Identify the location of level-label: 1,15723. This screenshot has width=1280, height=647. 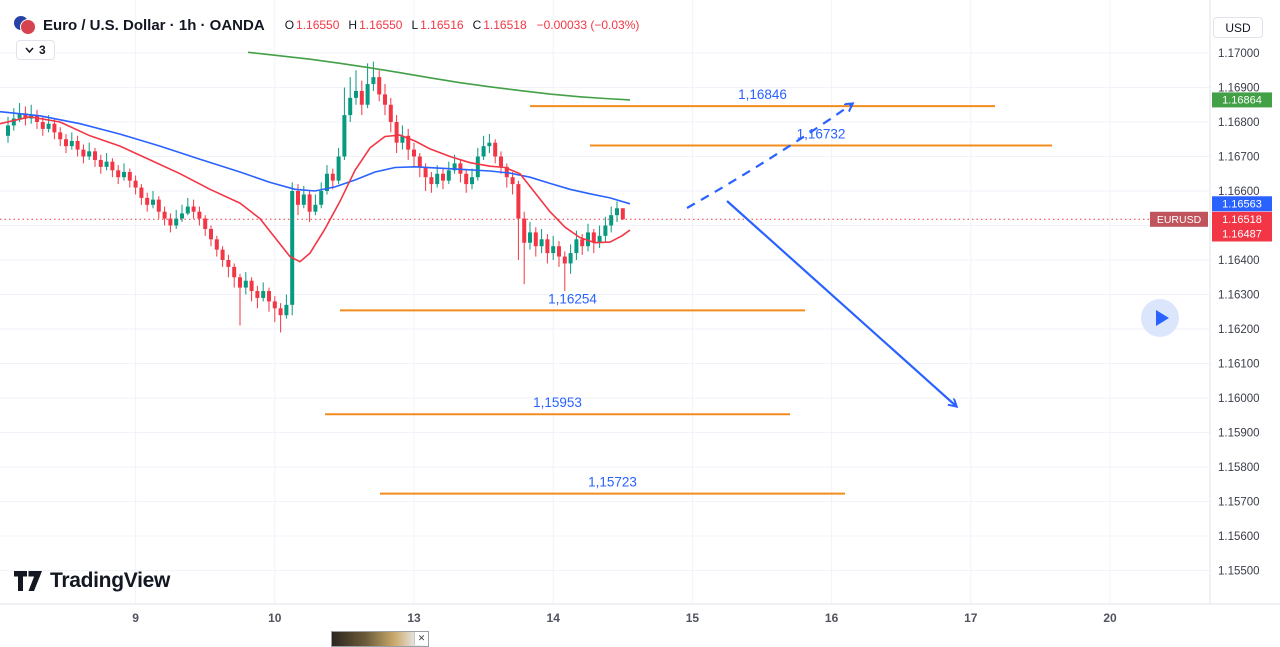
(612, 482).